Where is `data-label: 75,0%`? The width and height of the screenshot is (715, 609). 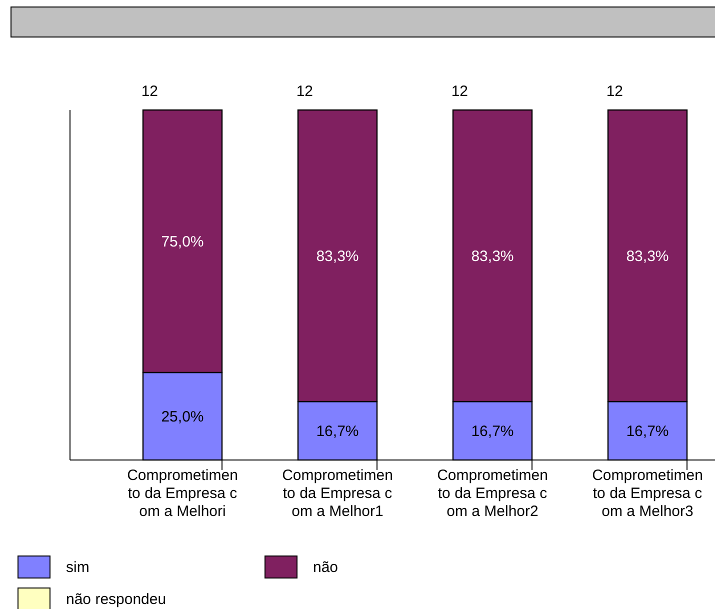
data-label: 75,0% is located at coordinates (182, 241).